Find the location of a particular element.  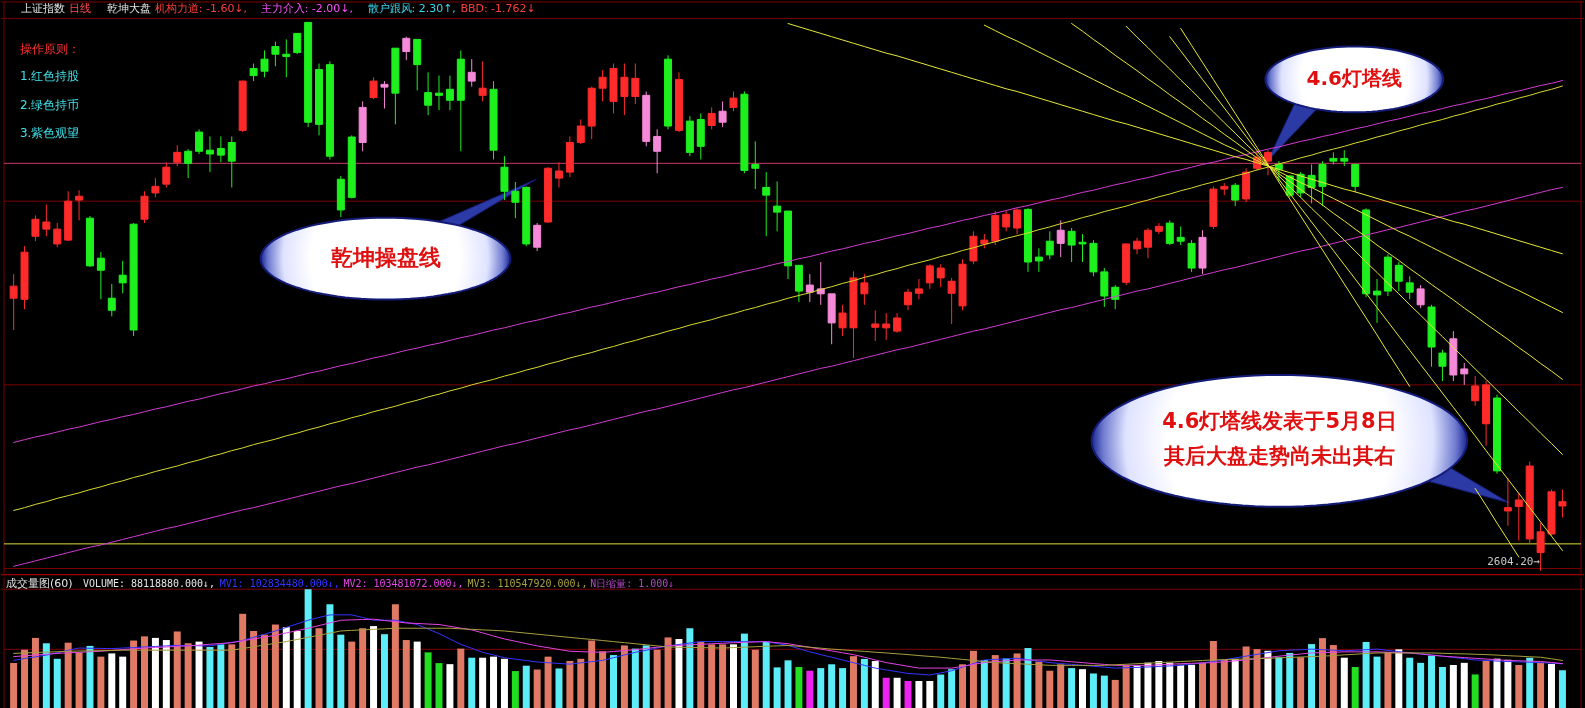

text: 机构力道: -1.60↓, is located at coordinates (201, 9).